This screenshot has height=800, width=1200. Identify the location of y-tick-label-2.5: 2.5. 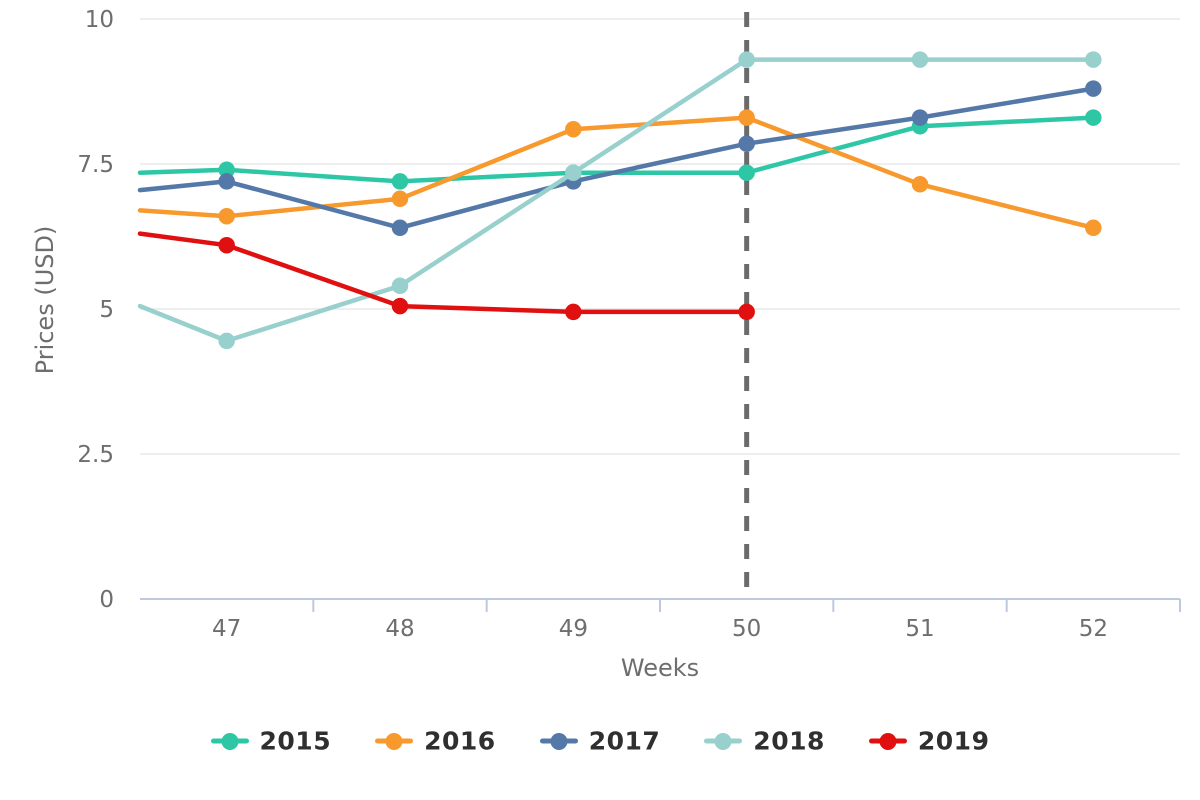
(95, 455).